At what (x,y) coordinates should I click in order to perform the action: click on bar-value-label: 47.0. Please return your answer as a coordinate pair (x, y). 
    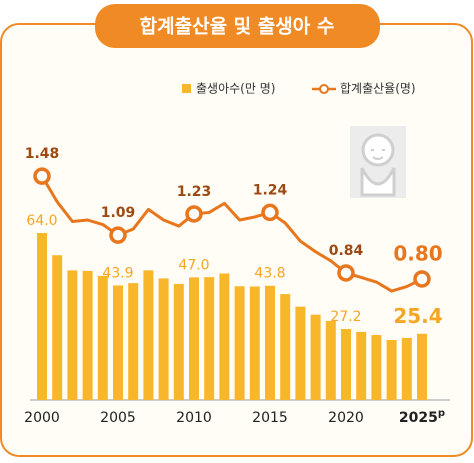
    Looking at the image, I should click on (193, 265).